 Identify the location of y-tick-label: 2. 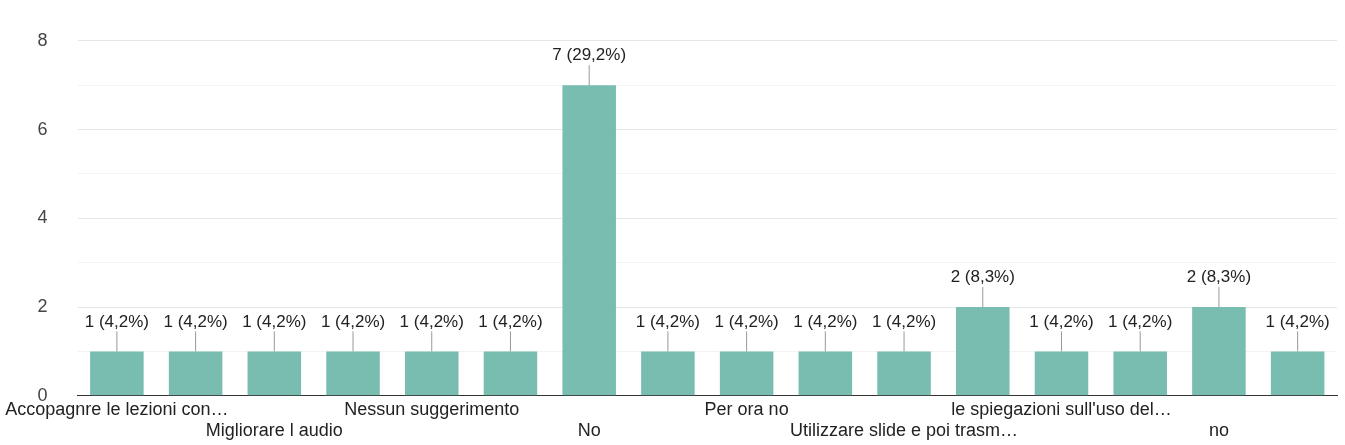
(42, 306).